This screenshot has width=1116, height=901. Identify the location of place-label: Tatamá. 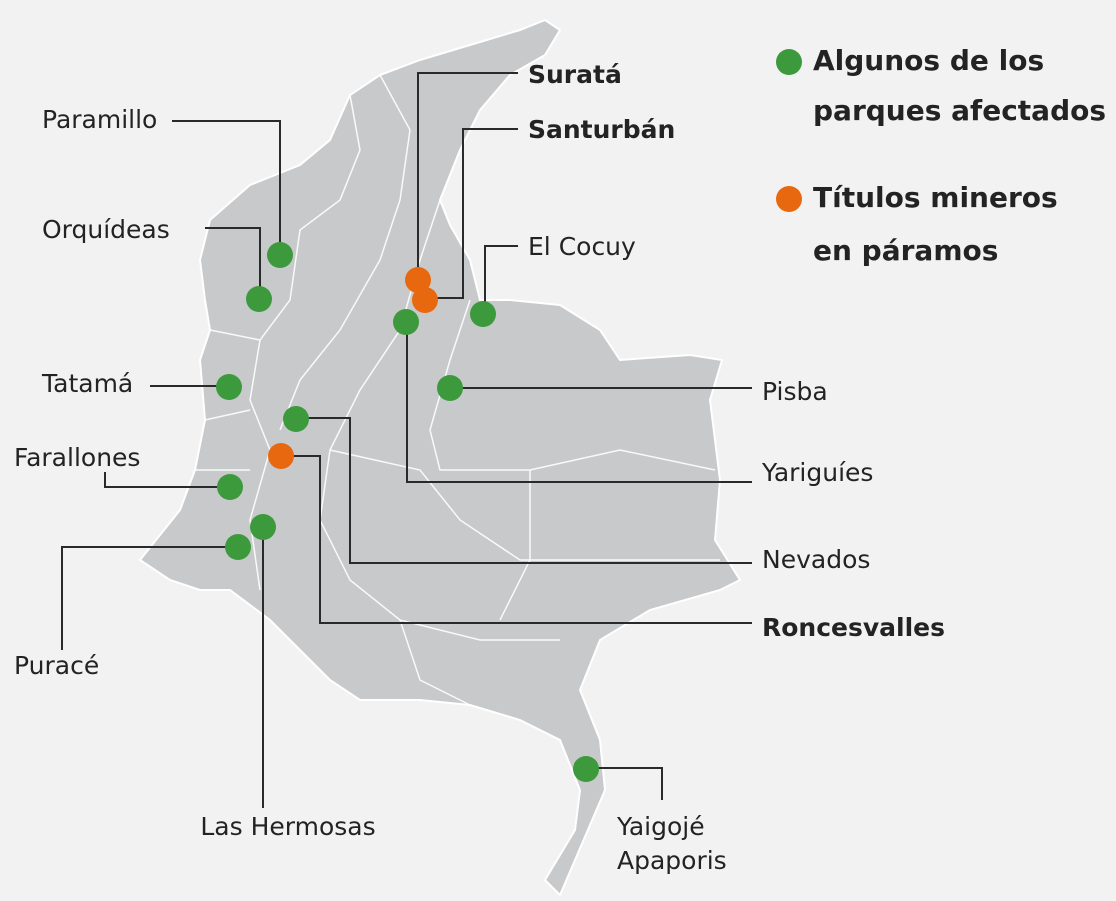
(87, 383).